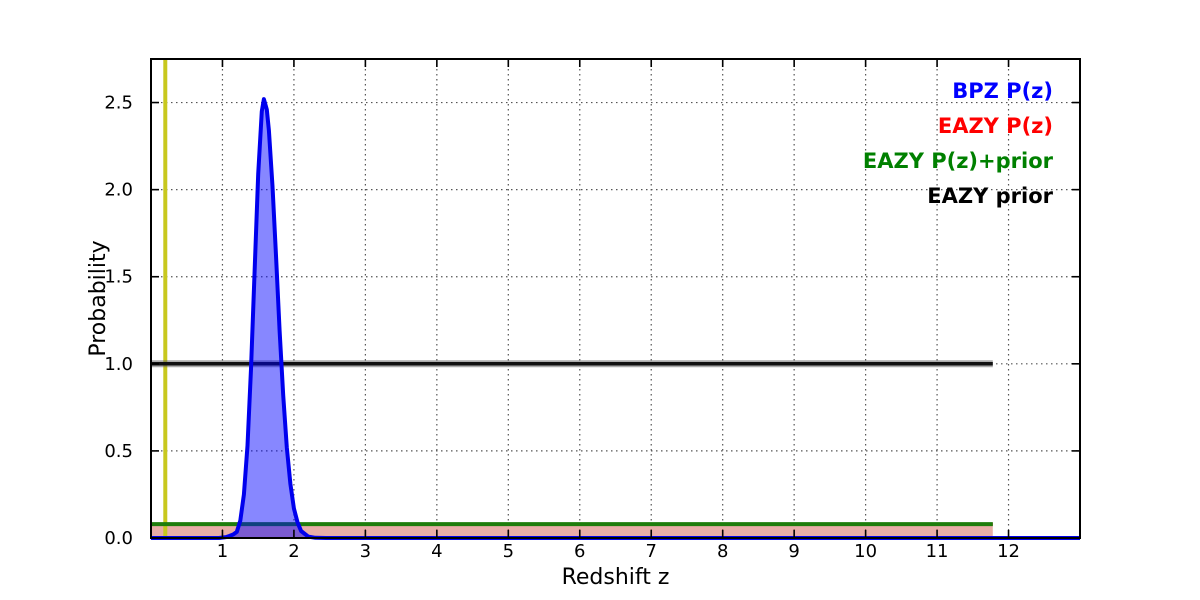 The width and height of the screenshot is (1200, 600). Describe the element at coordinates (118, 277) in the screenshot. I see `y-tick-label: 1.5` at that location.